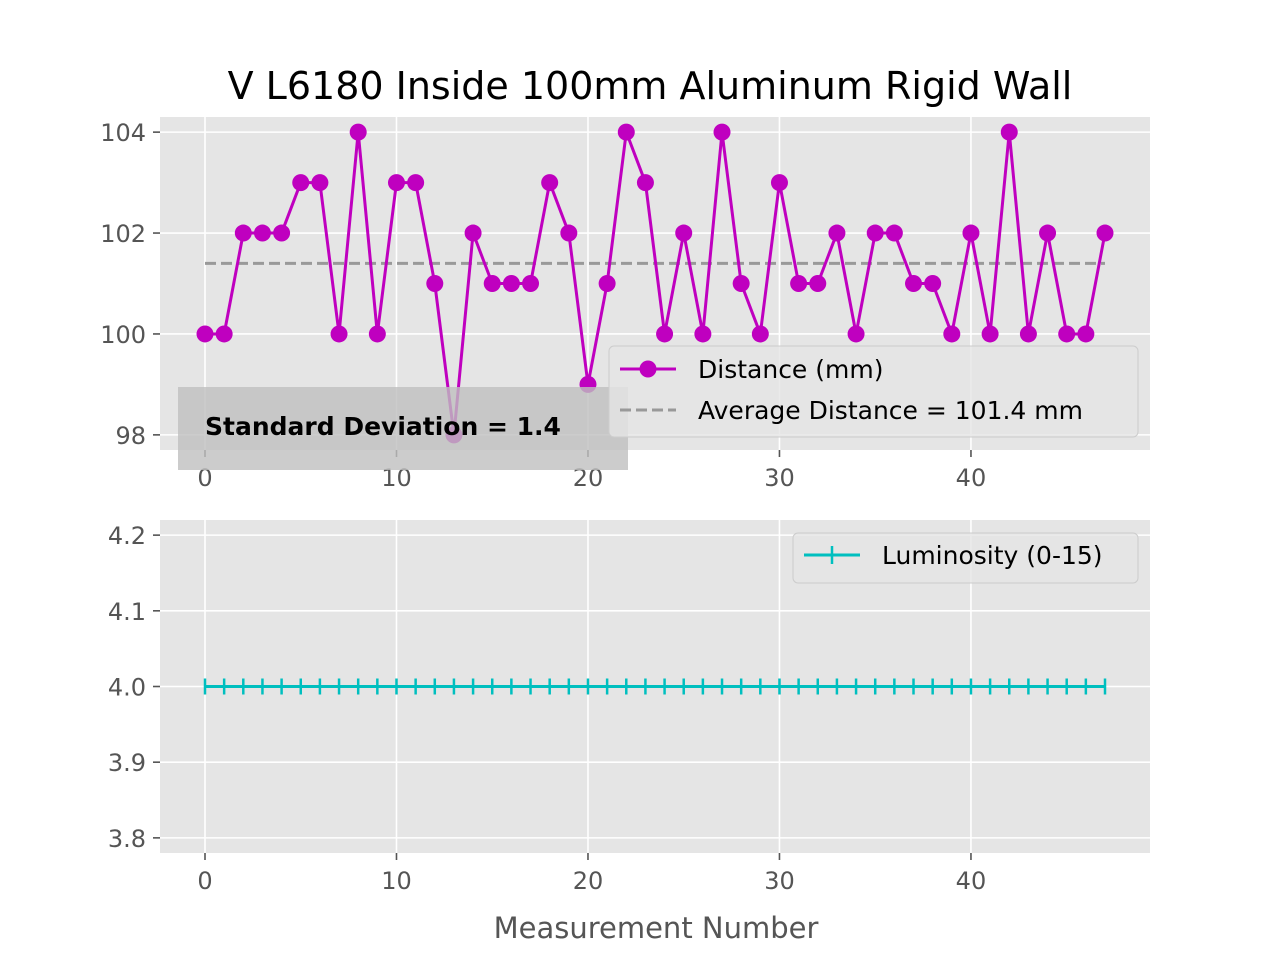 The image size is (1280, 960). Describe the element at coordinates (127, 763) in the screenshot. I see `luminosity-y-tick-label: 3.9` at that location.